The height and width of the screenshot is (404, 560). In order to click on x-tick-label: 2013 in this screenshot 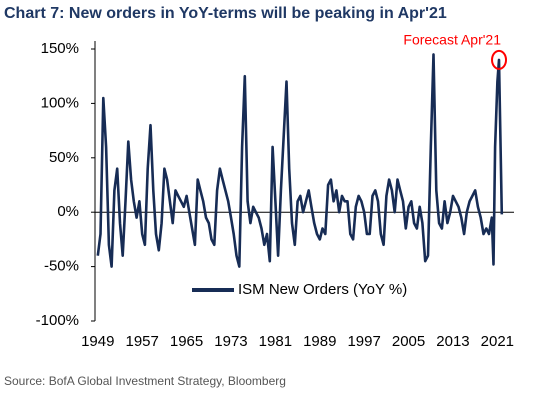, I will do `click(452, 341)`.